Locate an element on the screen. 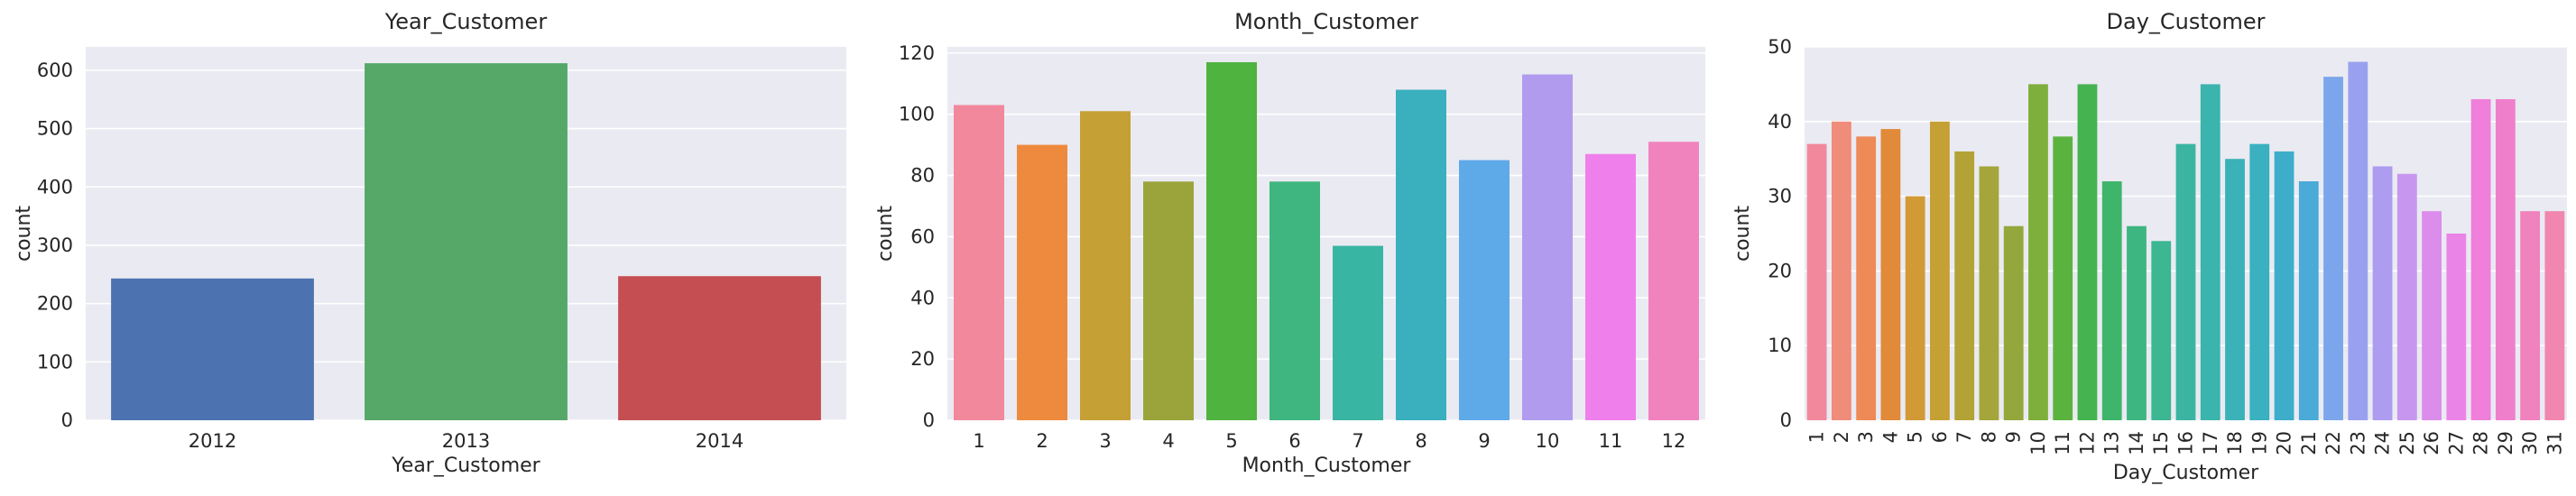 This screenshot has height=496, width=2576. x-tick-label: 17 is located at coordinates (2210, 443).